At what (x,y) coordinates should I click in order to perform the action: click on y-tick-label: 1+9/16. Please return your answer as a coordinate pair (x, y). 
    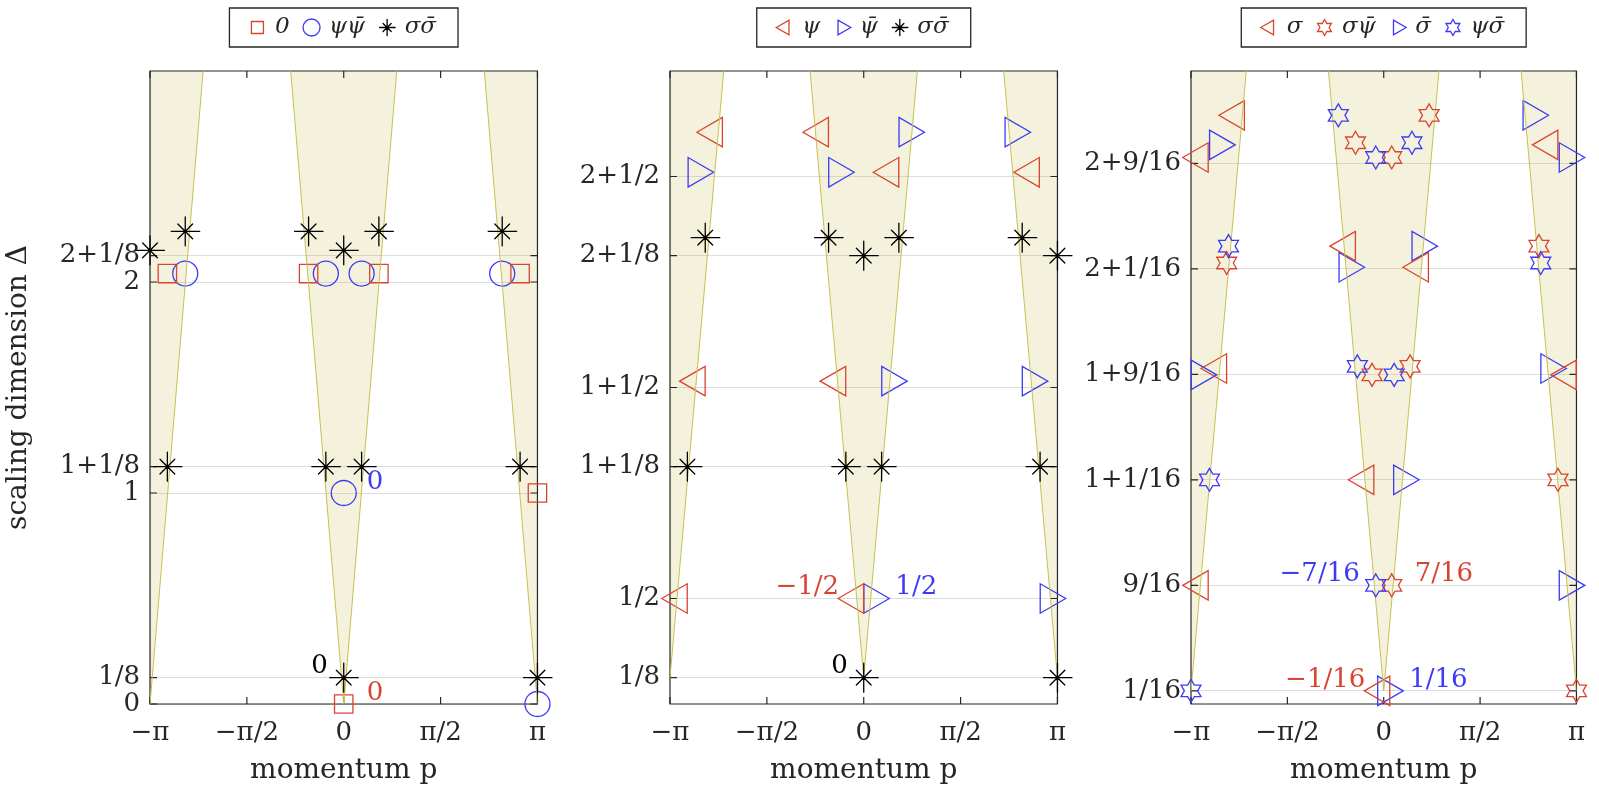
    Looking at the image, I should click on (1132, 372).